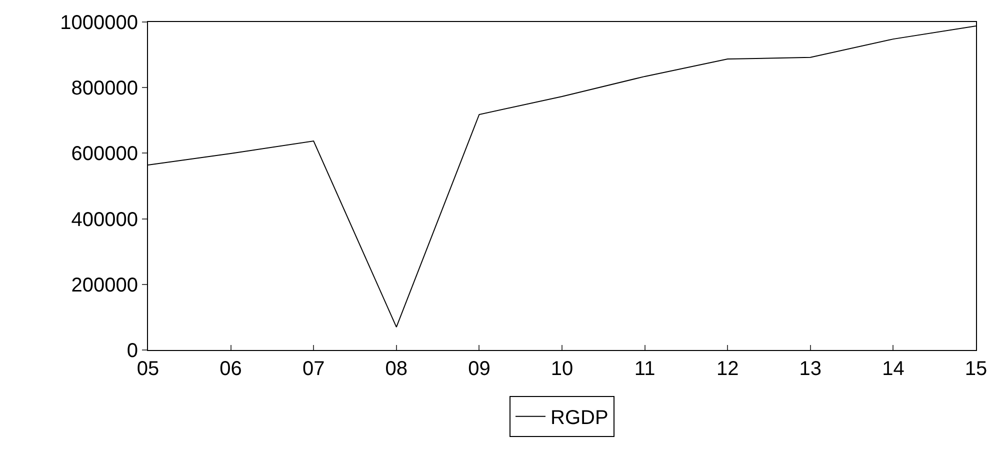 This screenshot has width=1000, height=449. What do you see at coordinates (396, 369) in the screenshot?
I see `x-tick-label: 08` at bounding box center [396, 369].